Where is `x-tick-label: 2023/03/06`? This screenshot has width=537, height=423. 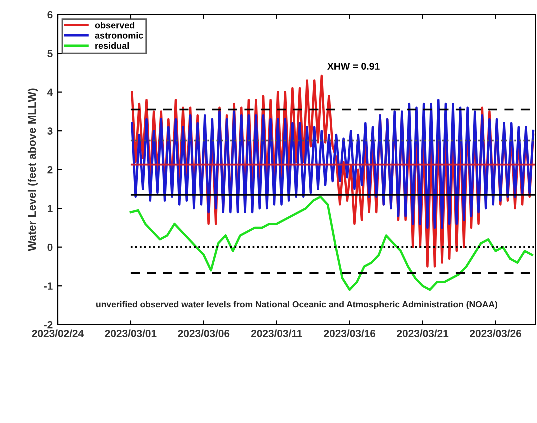 x-tick-label: 2023/03/06 is located at coordinates (204, 334).